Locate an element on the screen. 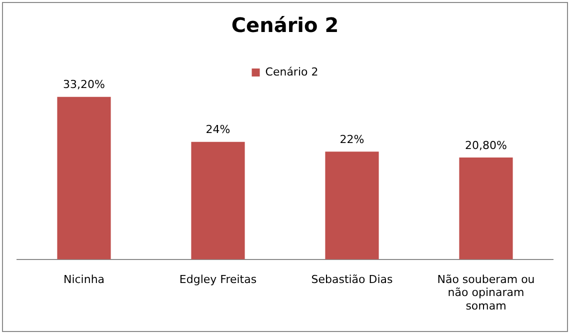 The height and width of the screenshot is (336, 572). x-tick-label: Sebastião Dias is located at coordinates (352, 279).